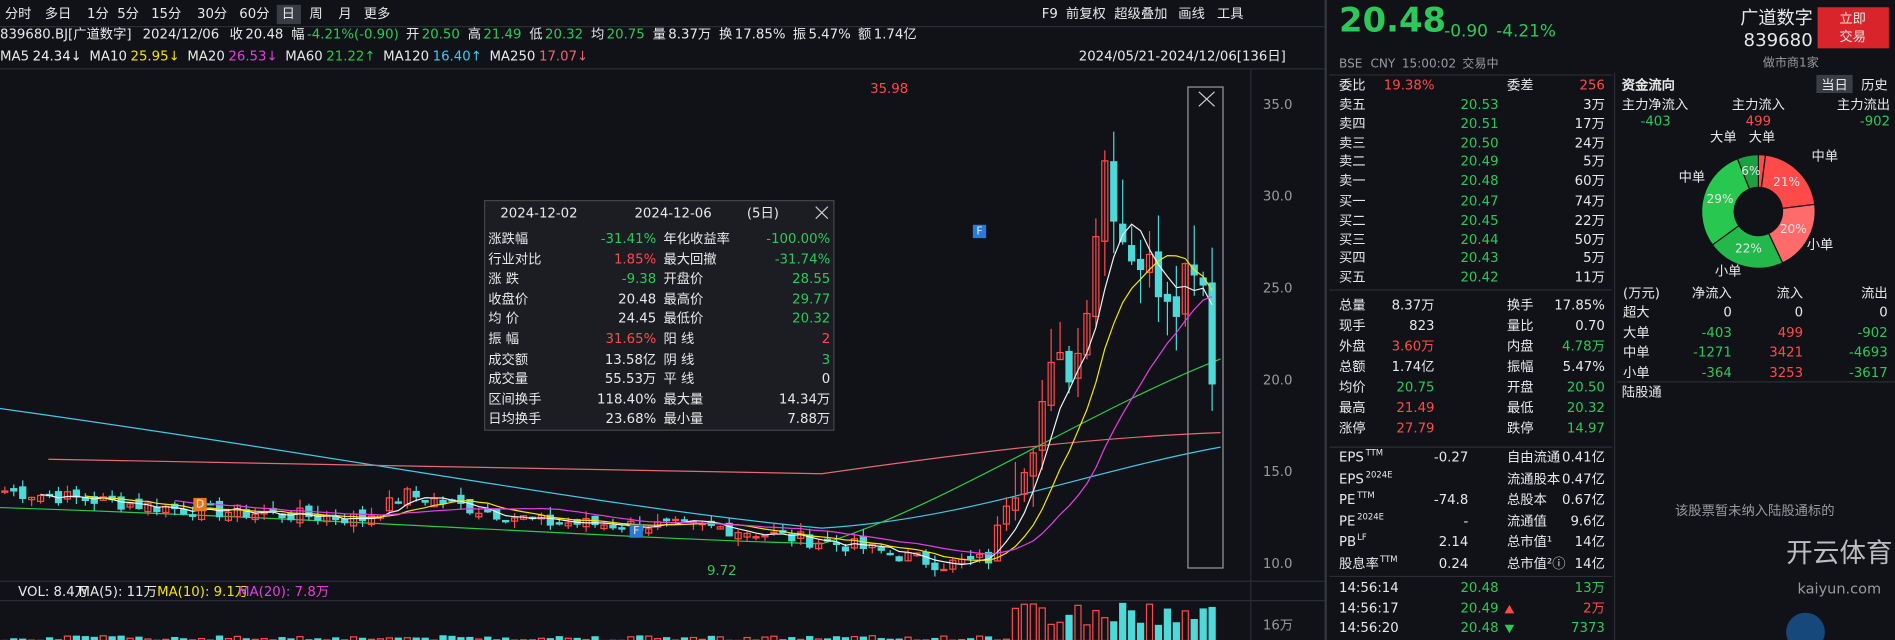 The width and height of the screenshot is (1895, 640). What do you see at coordinates (98, 14) in the screenshot?
I see `tool-tab: 1分` at bounding box center [98, 14].